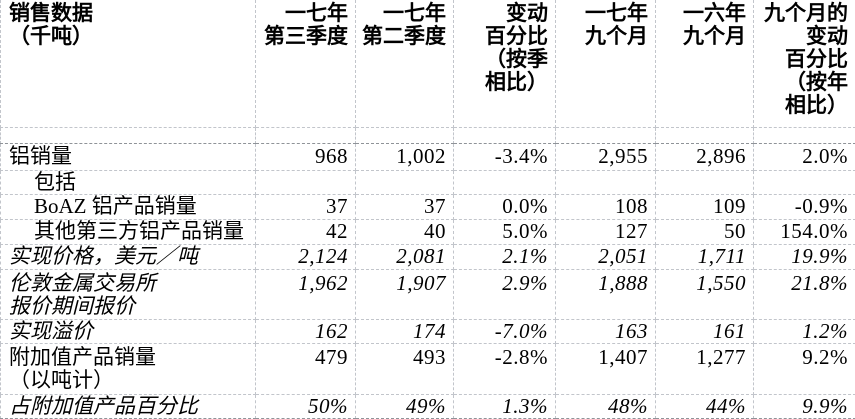 The image size is (855, 419). I want to click on cell-value: 0.0%, so click(504, 206).